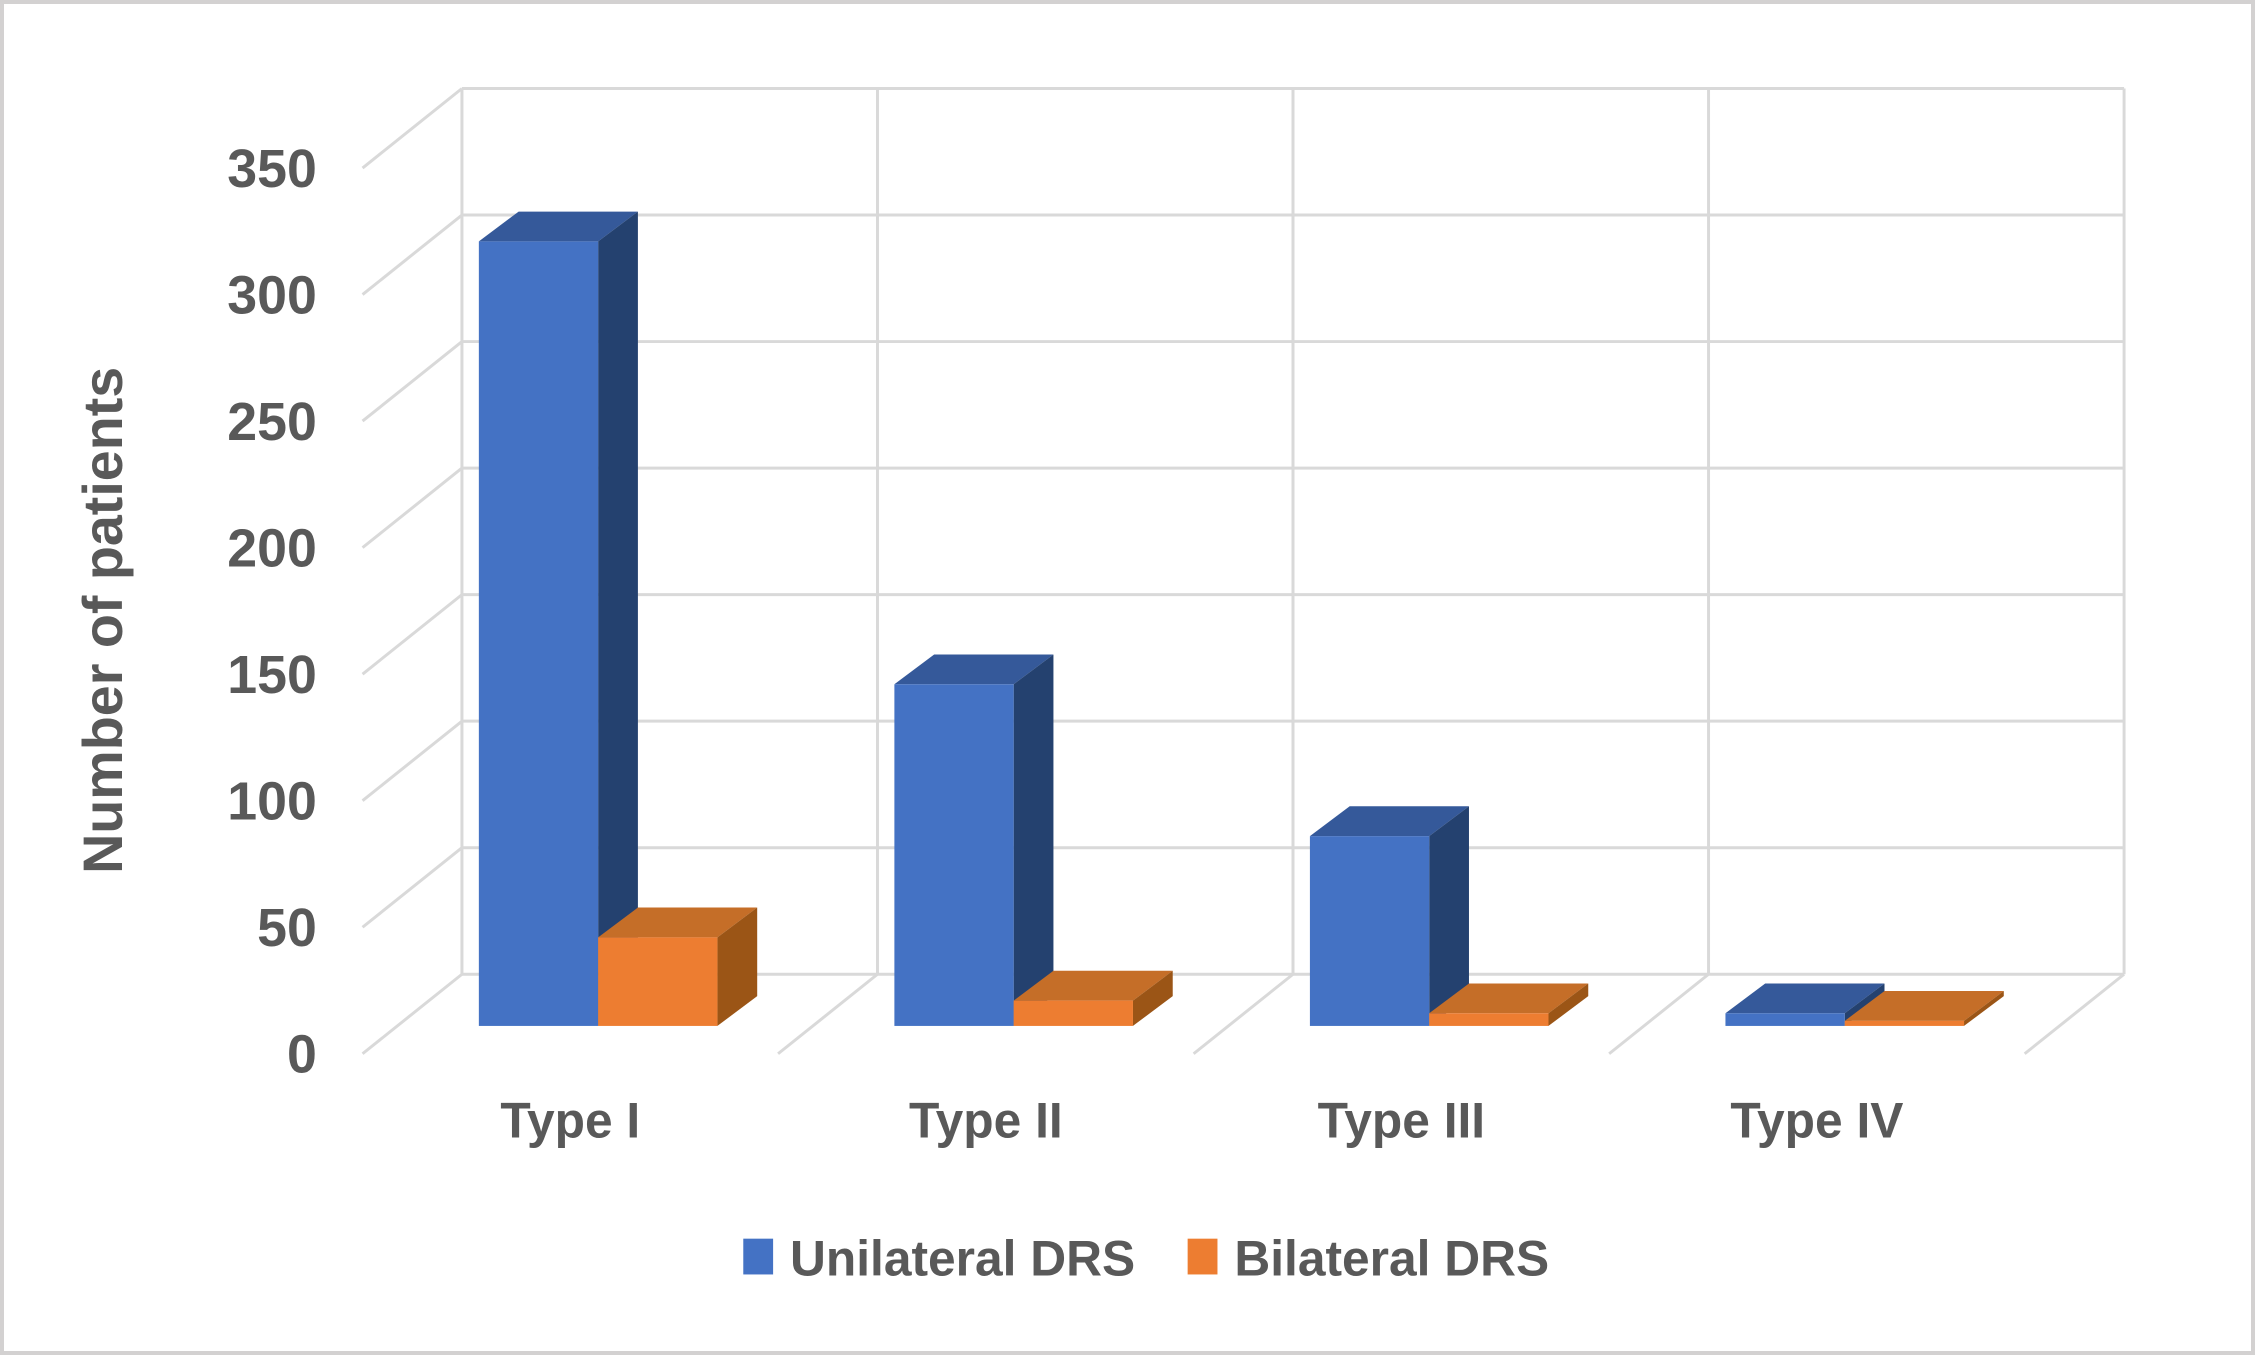 The image size is (2255, 1355). I want to click on bar-type-i-bilateral-front-face, so click(658, 981).